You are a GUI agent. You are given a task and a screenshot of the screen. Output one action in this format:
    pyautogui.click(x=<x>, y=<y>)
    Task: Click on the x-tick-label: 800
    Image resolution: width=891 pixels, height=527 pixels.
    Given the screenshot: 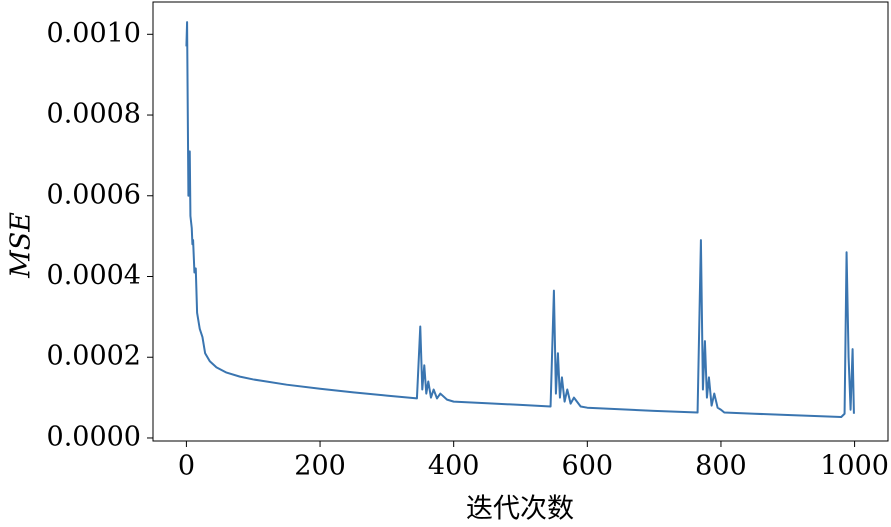 What is the action you would take?
    pyautogui.click(x=721, y=466)
    